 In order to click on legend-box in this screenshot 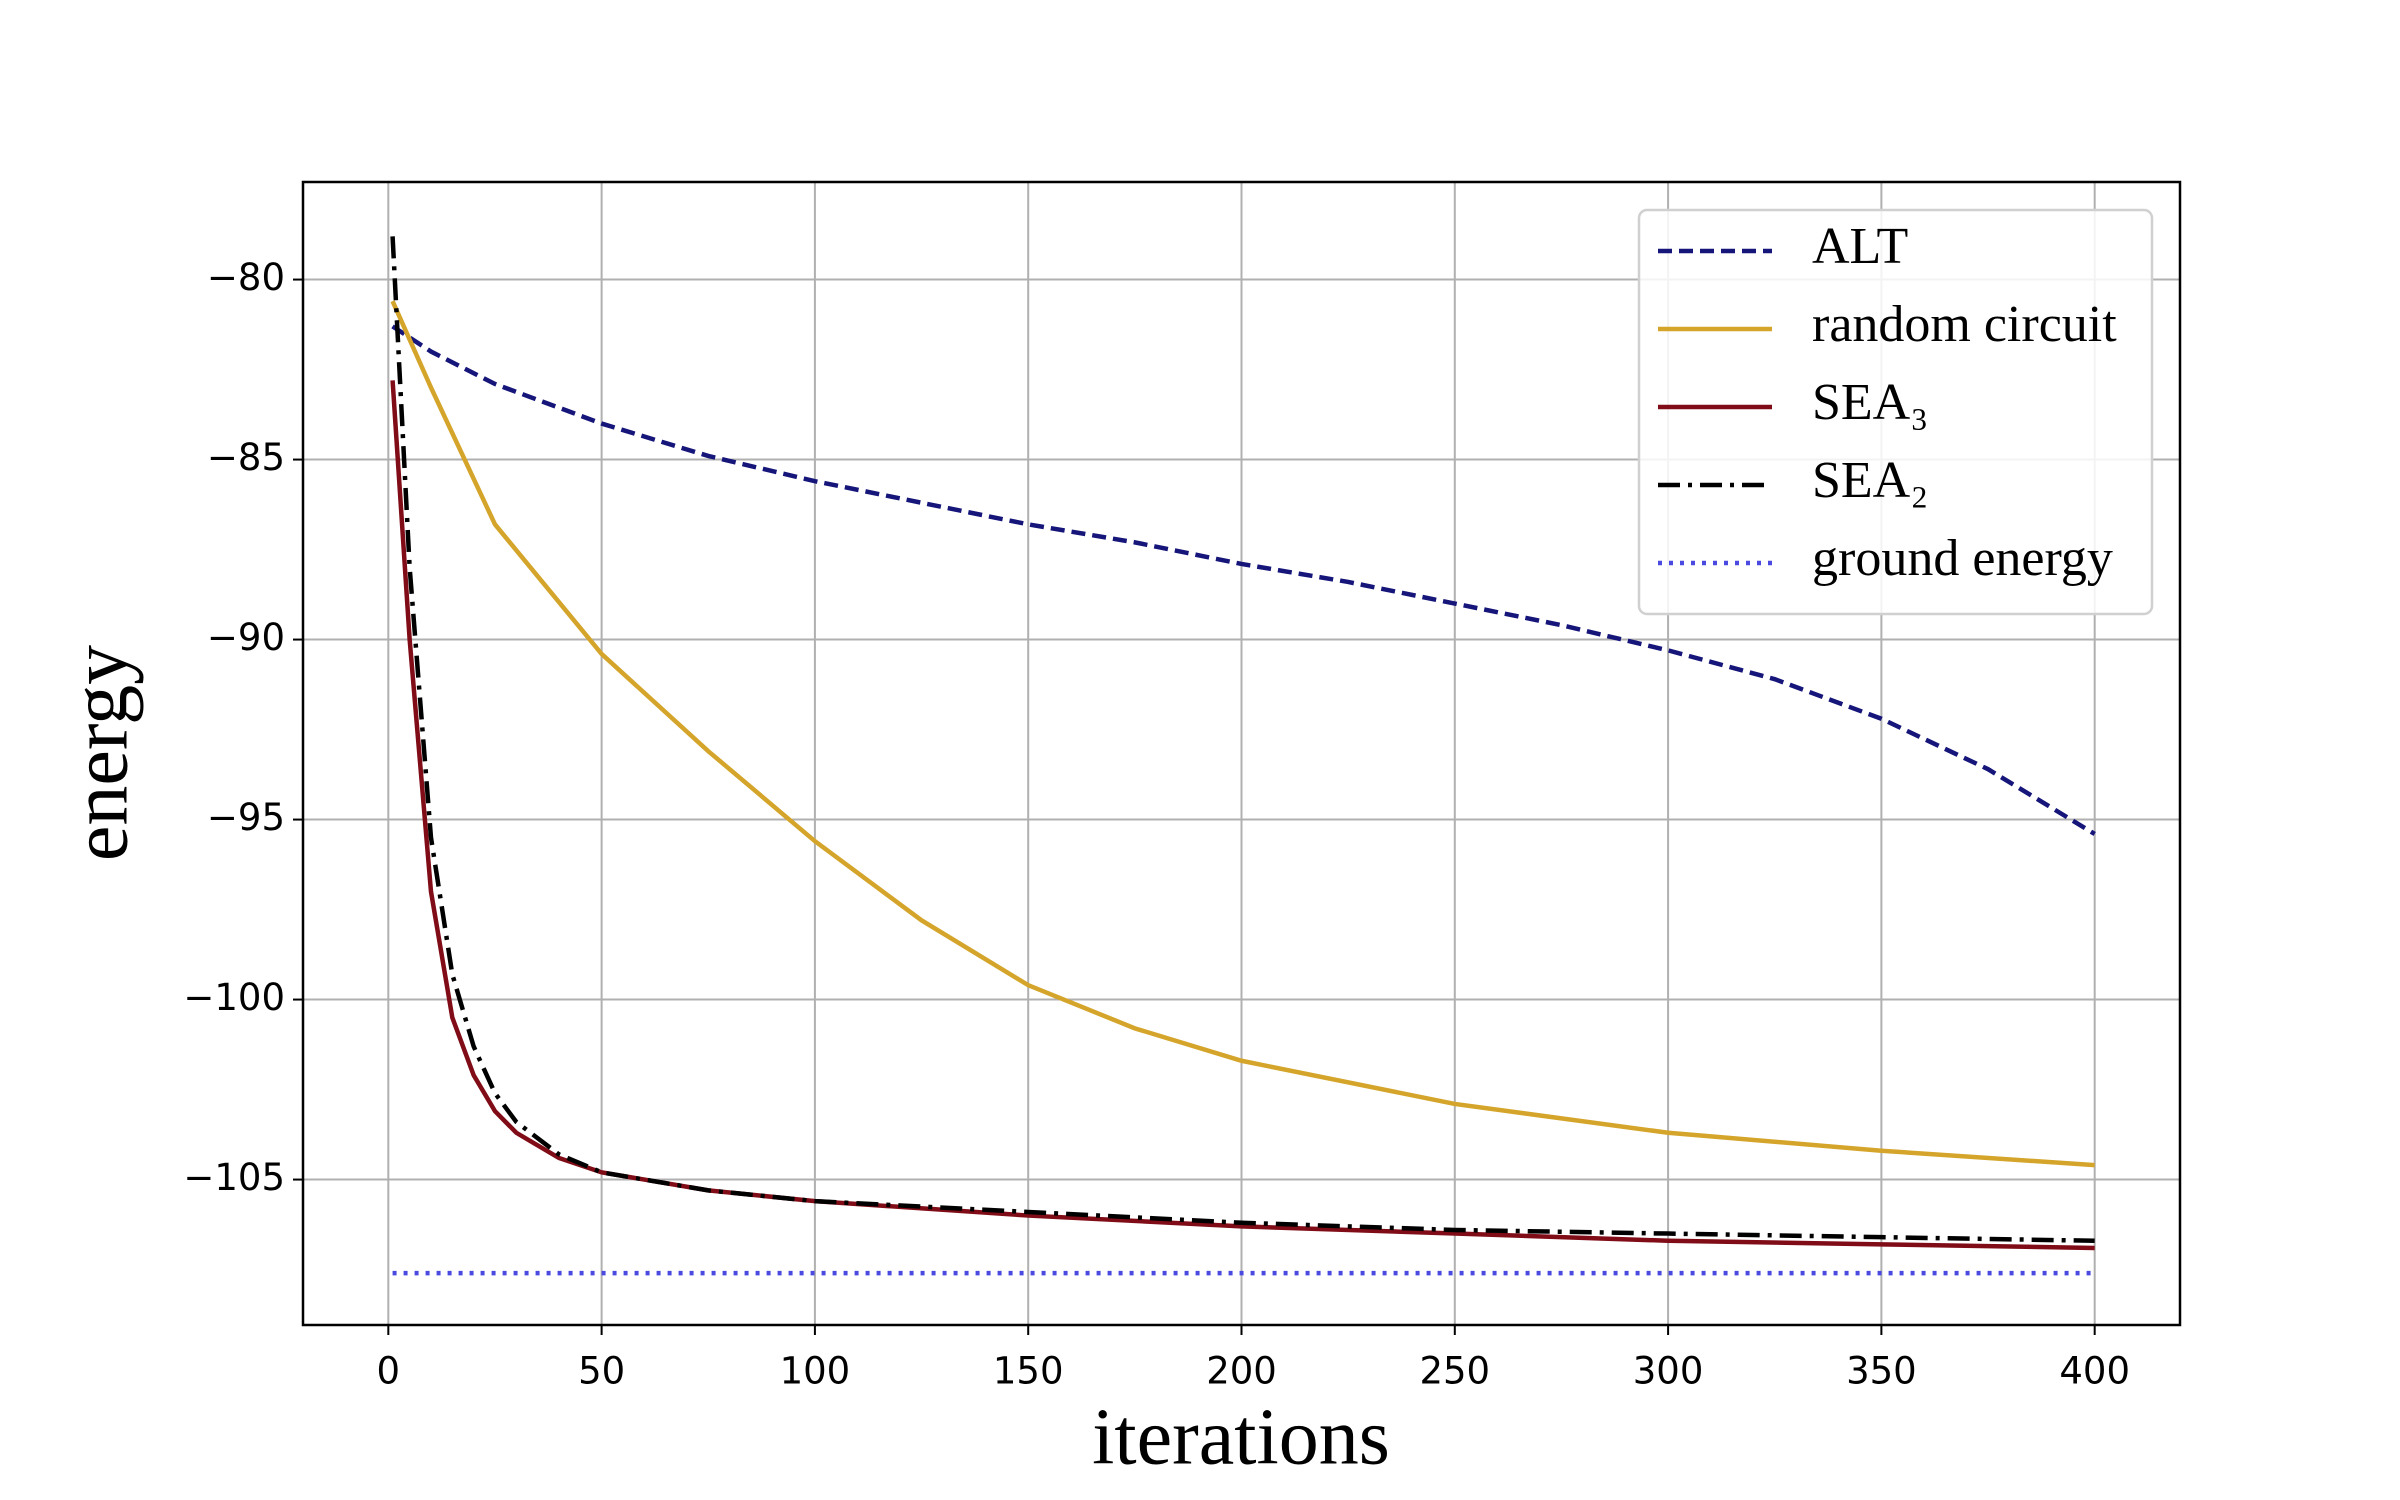, I will do `click(1895, 412)`.